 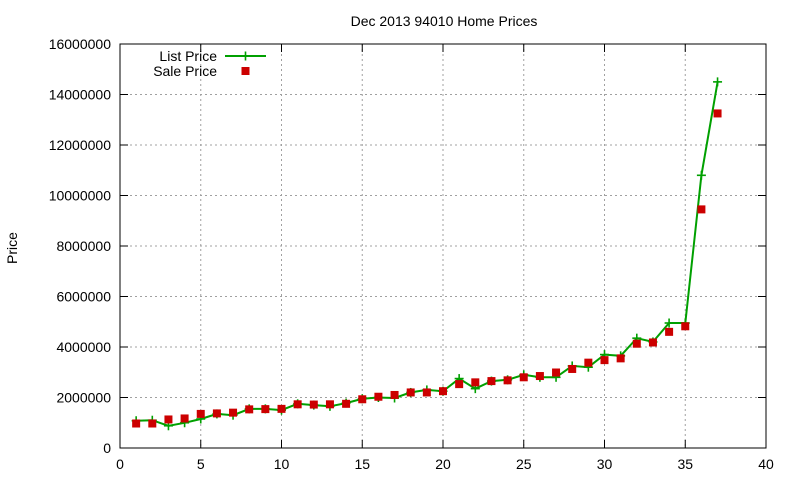 I want to click on x-tick-label: 15, so click(x=362, y=464).